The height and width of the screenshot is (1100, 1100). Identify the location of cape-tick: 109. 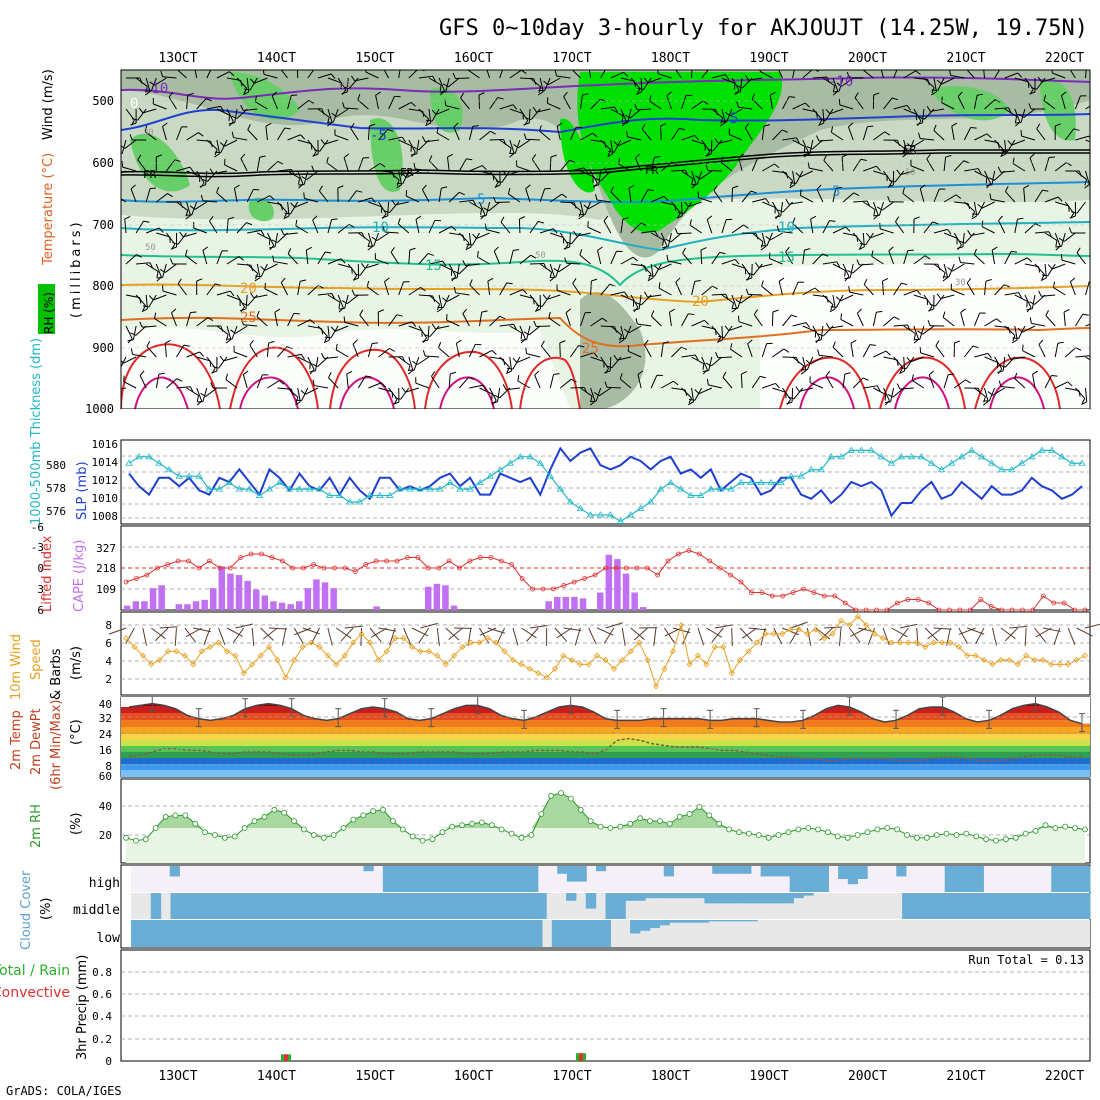
(106, 589).